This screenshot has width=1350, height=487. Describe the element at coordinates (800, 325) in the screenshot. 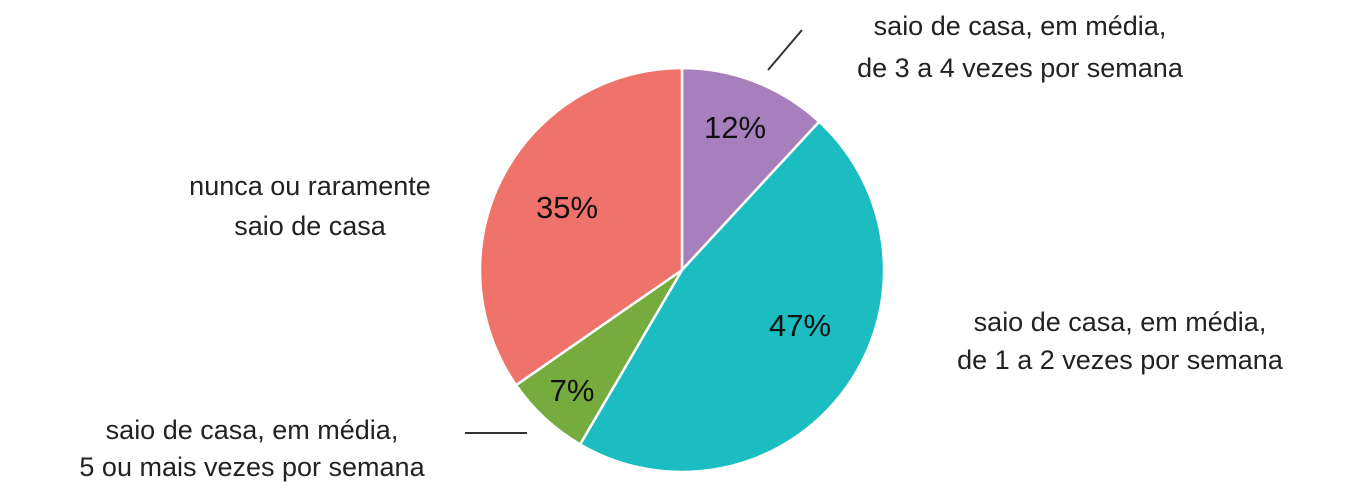

I see `value-label: 47%` at that location.